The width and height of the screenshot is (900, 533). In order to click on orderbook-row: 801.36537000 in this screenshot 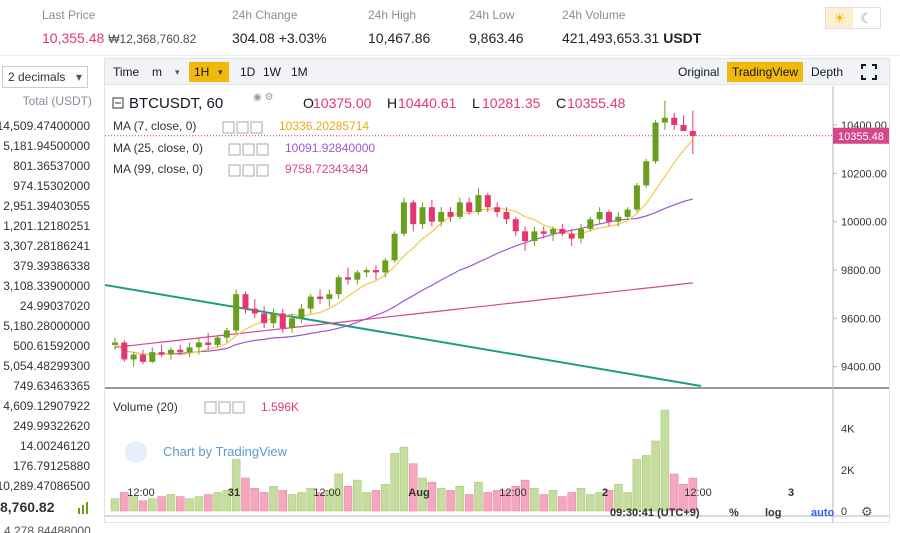, I will do `click(51, 166)`.